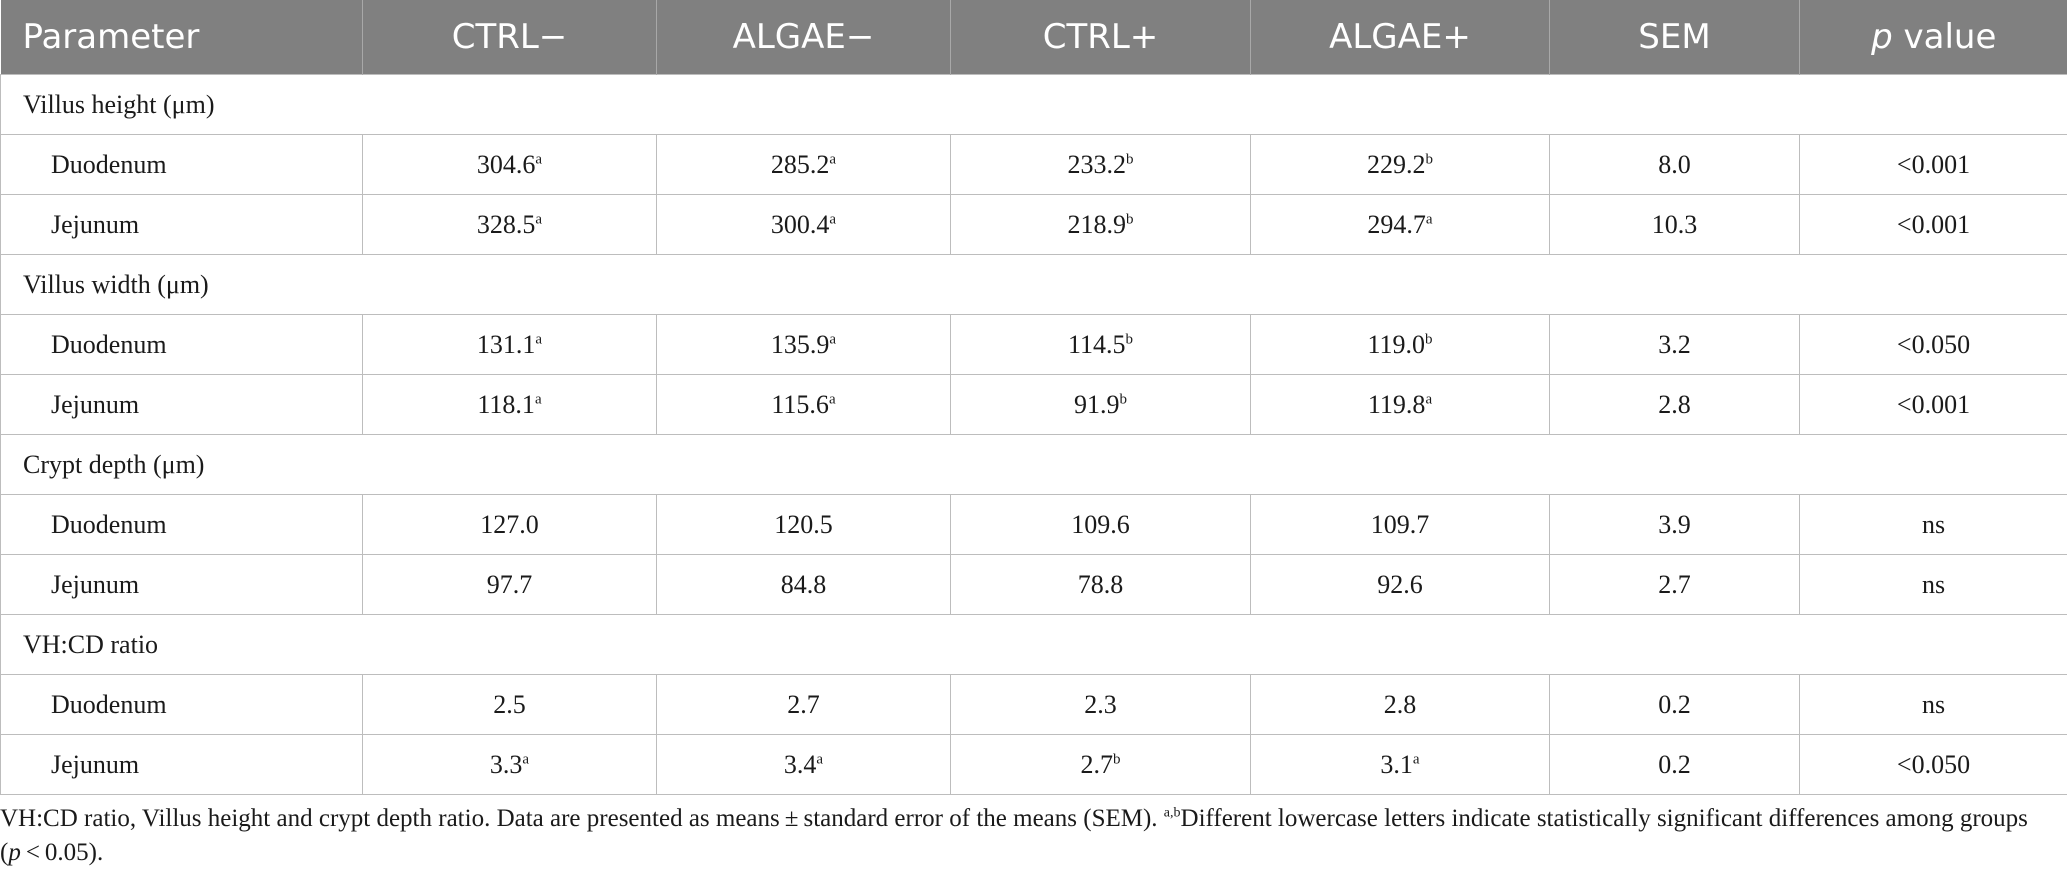 The image size is (2067, 886). I want to click on value-text: 3.1, so click(1396, 764).